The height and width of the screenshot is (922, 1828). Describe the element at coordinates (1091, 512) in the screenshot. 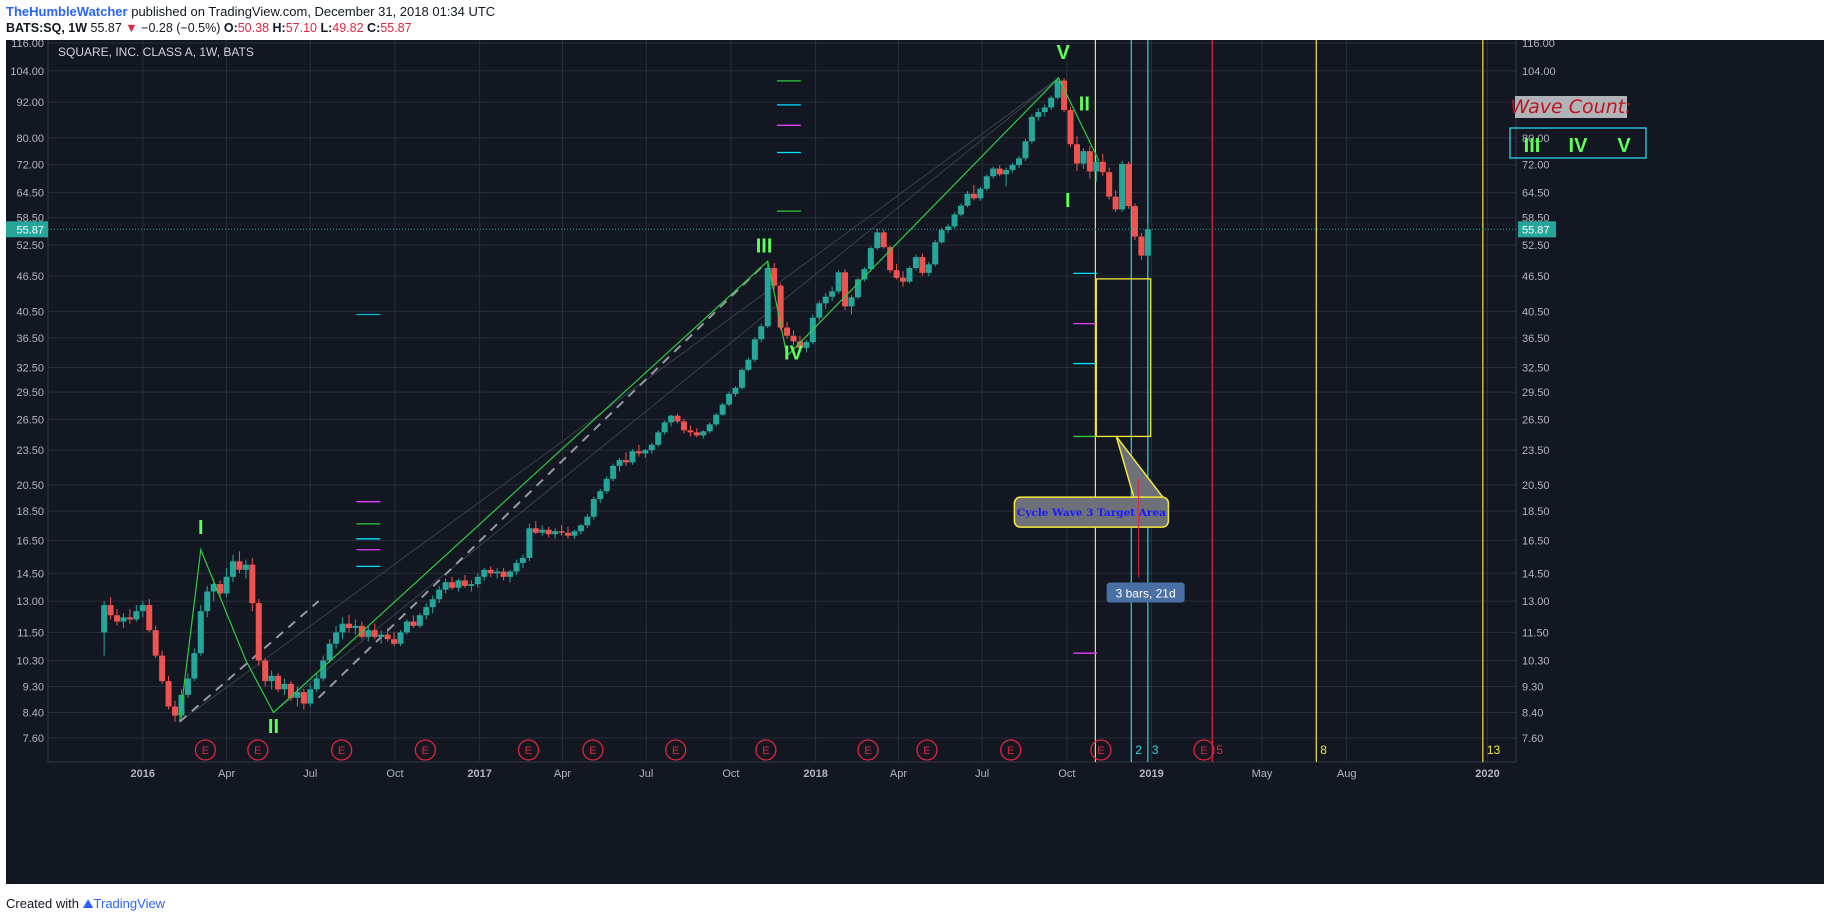

I see `callout-box` at that location.